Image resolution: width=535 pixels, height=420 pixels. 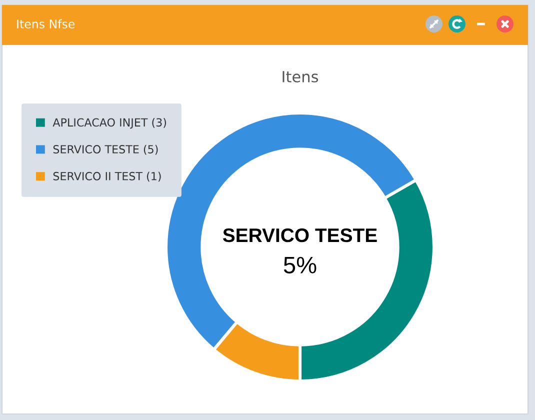 What do you see at coordinates (105, 149) in the screenshot?
I see `legend-label: SERVICO TESTE (5)` at bounding box center [105, 149].